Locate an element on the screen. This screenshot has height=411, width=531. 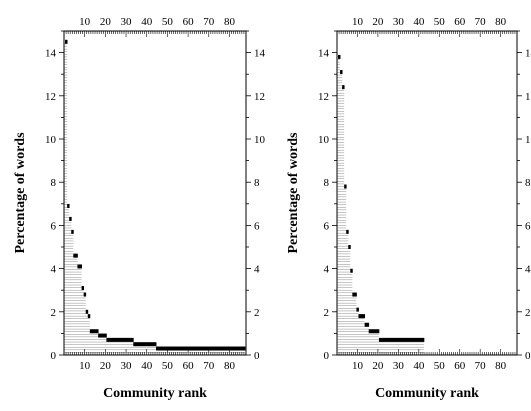
y-tick-label-right: 14 is located at coordinates (528, 54).